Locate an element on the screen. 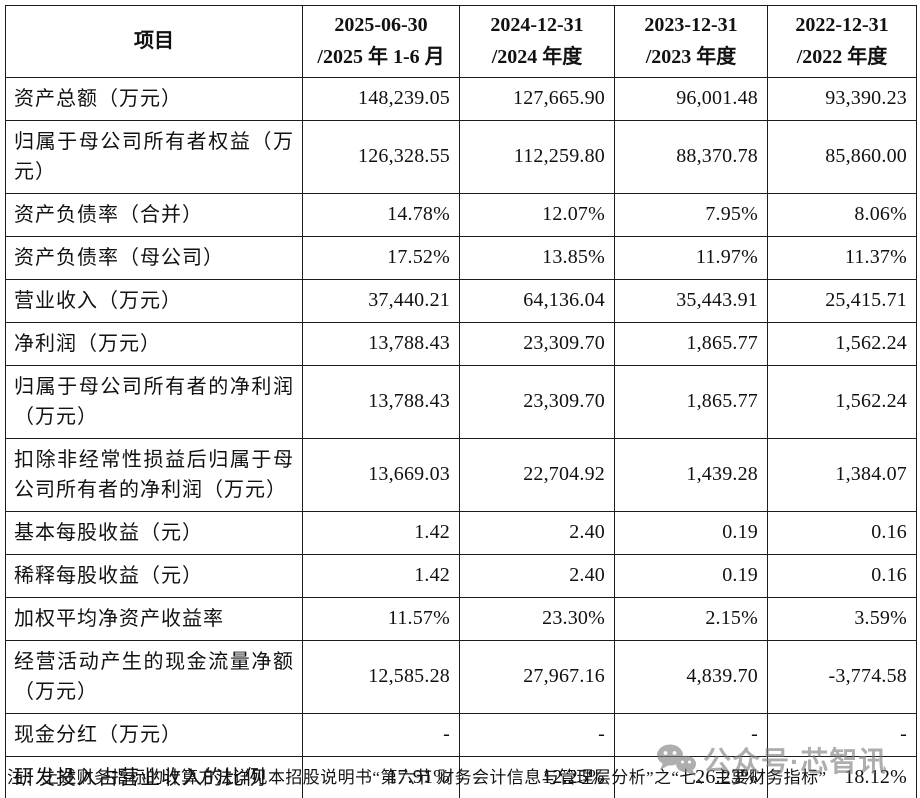  value-cell: -3,774.58 is located at coordinates (842, 676).